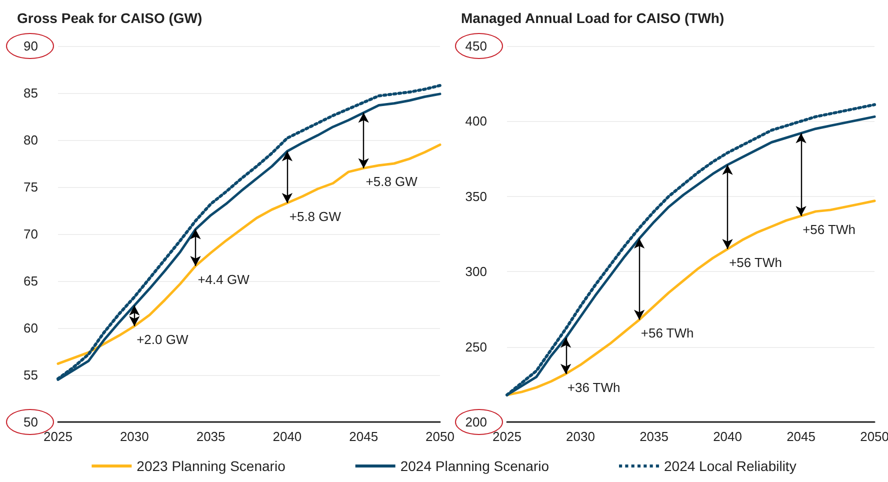 The width and height of the screenshot is (888, 482). What do you see at coordinates (31, 234) in the screenshot?
I see `y-tick-label: 70` at bounding box center [31, 234].